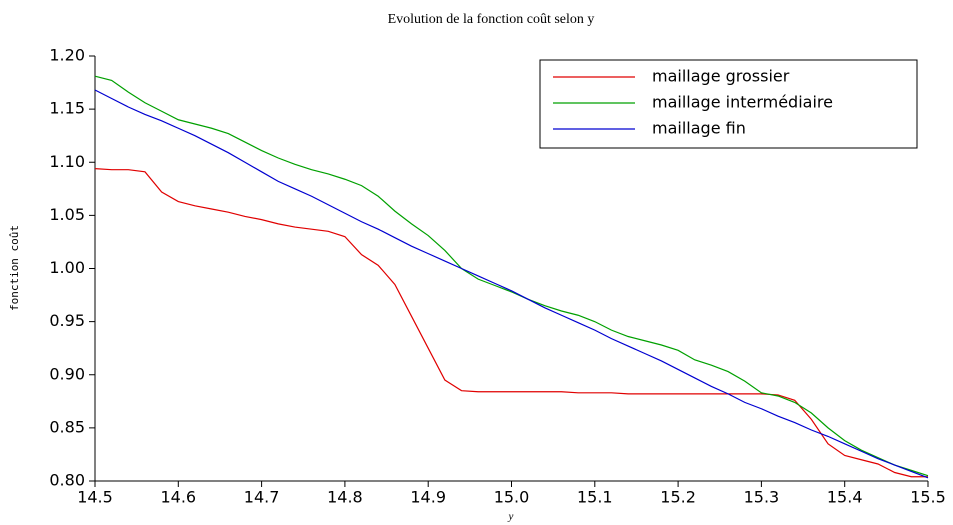 Image resolution: width=953 pixels, height=525 pixels. Describe the element at coordinates (95, 497) in the screenshot. I see `x-tick-label: 14.5` at that location.